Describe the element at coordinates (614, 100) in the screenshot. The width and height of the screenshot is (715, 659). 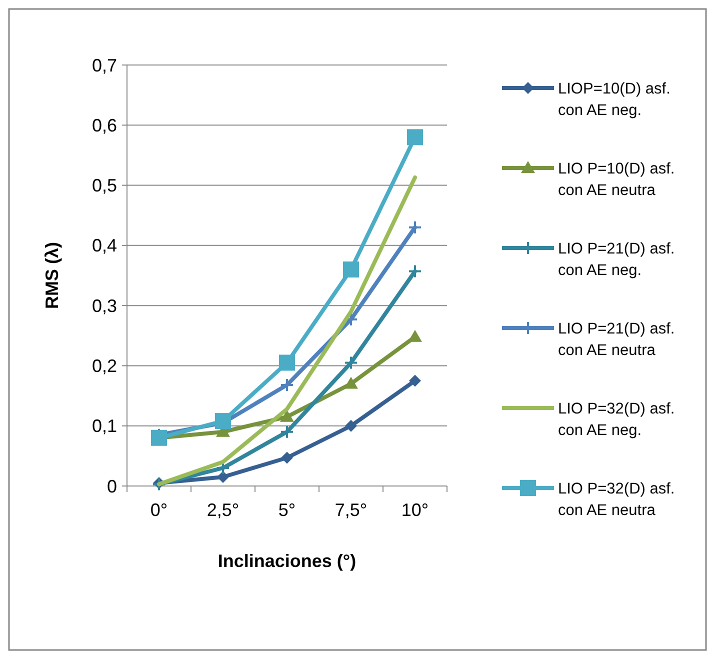
I see `legend-label: LIOP=10(D) asf. con AE neg.` at that location.